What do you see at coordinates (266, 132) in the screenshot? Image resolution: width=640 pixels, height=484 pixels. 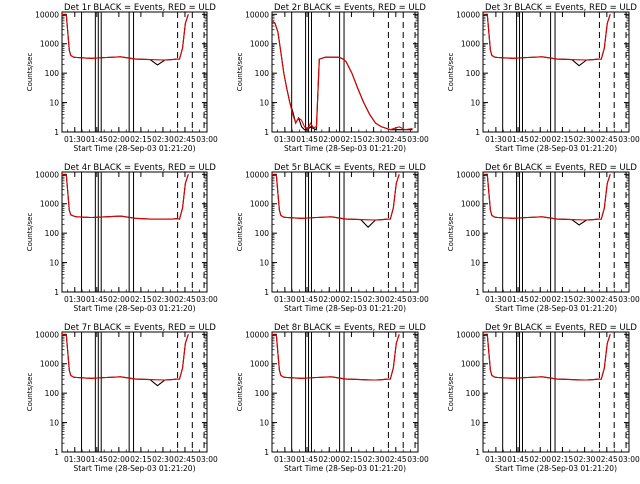 I see `panel-2-ytick-label: 1` at bounding box center [266, 132].